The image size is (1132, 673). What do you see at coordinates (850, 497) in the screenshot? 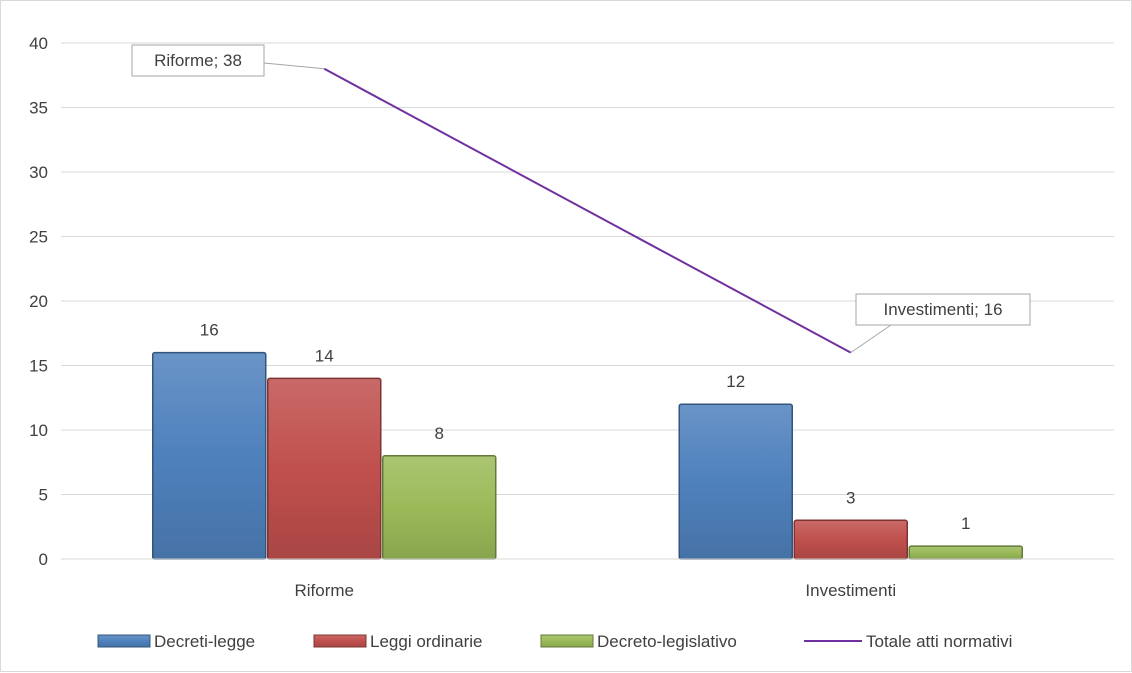
I see `bar-data-label: 3` at bounding box center [850, 497].